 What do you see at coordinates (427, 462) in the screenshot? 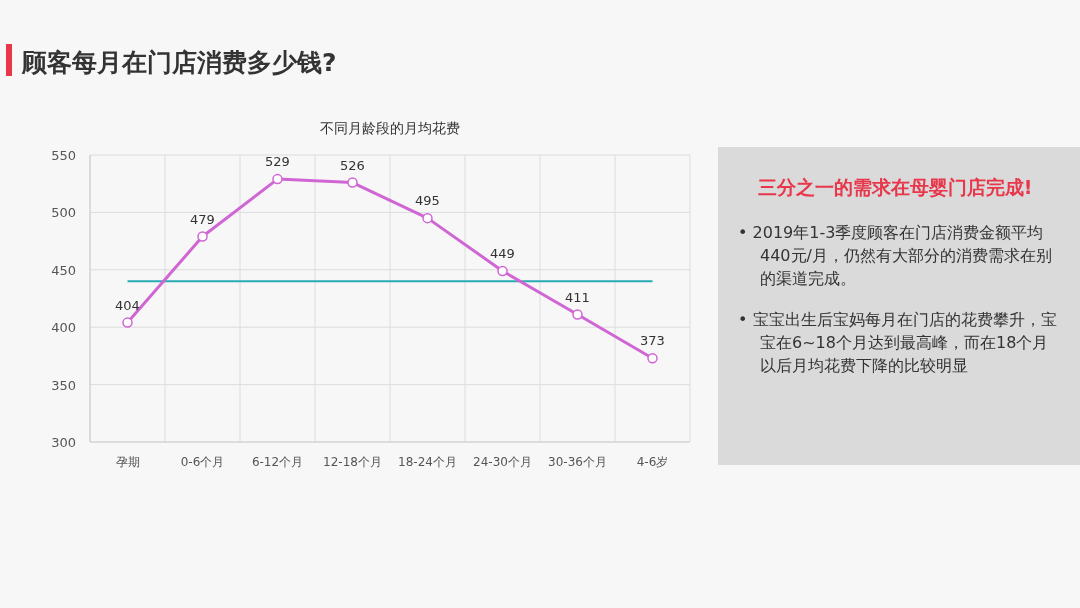
I see `x-tick-label: 18-24个月` at bounding box center [427, 462].